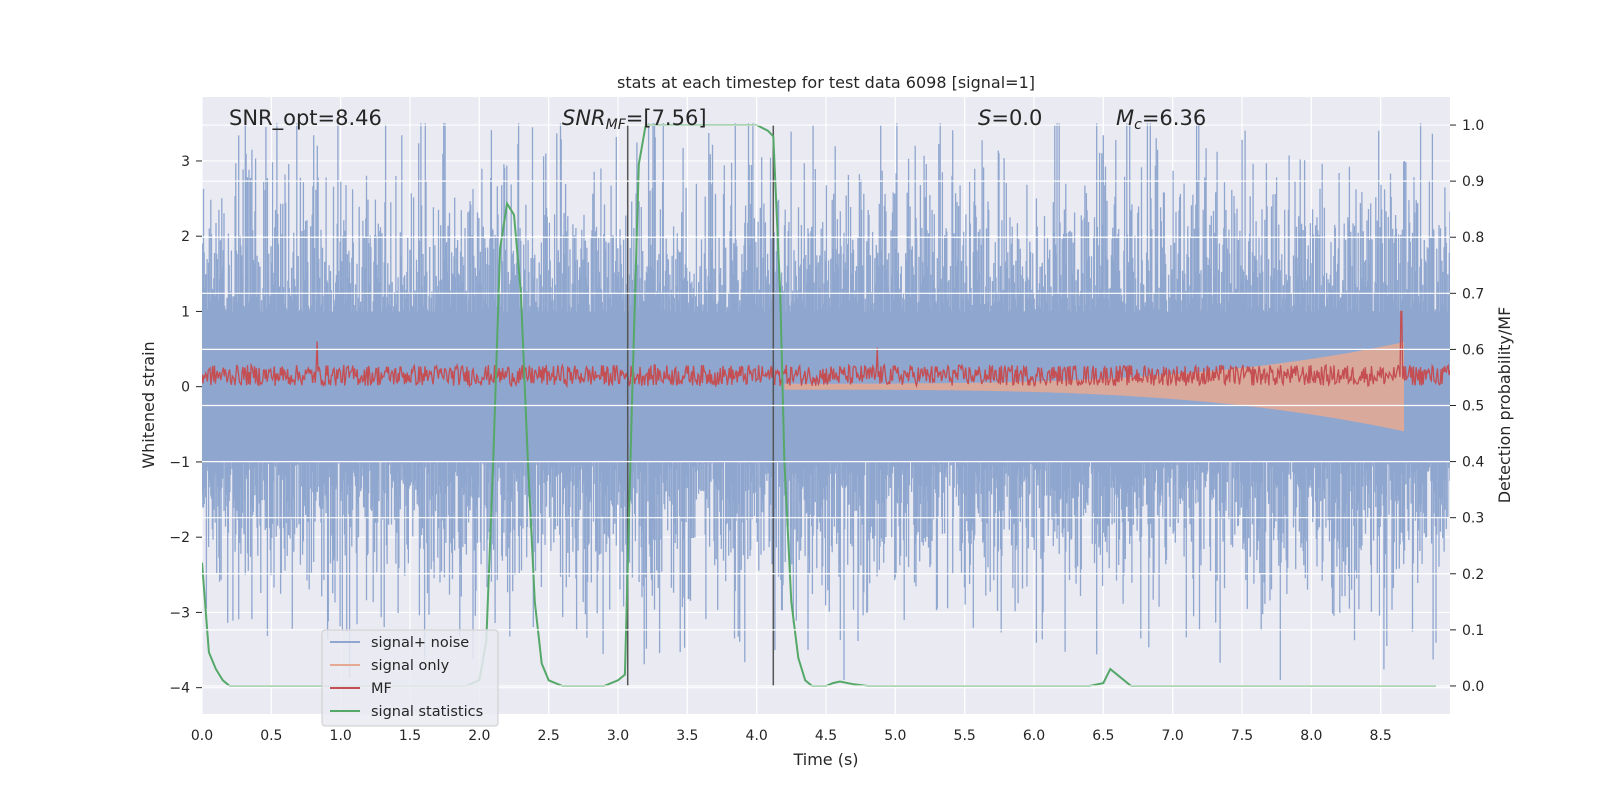 The image size is (1600, 800). Describe the element at coordinates (341, 736) in the screenshot. I see `x-tick-label: 1.0` at that location.